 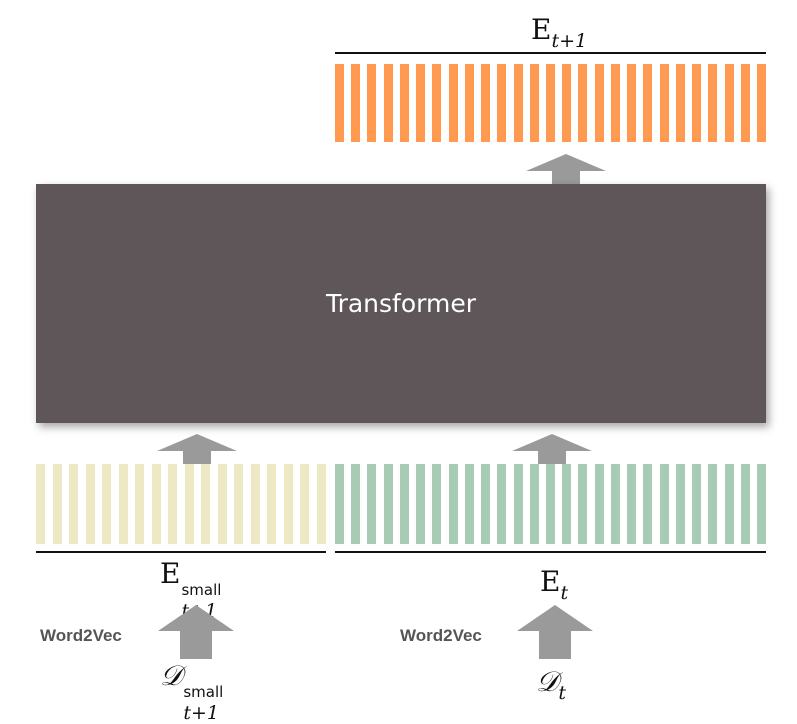 What do you see at coordinates (550, 53) in the screenshot?
I see `output-rule` at bounding box center [550, 53].